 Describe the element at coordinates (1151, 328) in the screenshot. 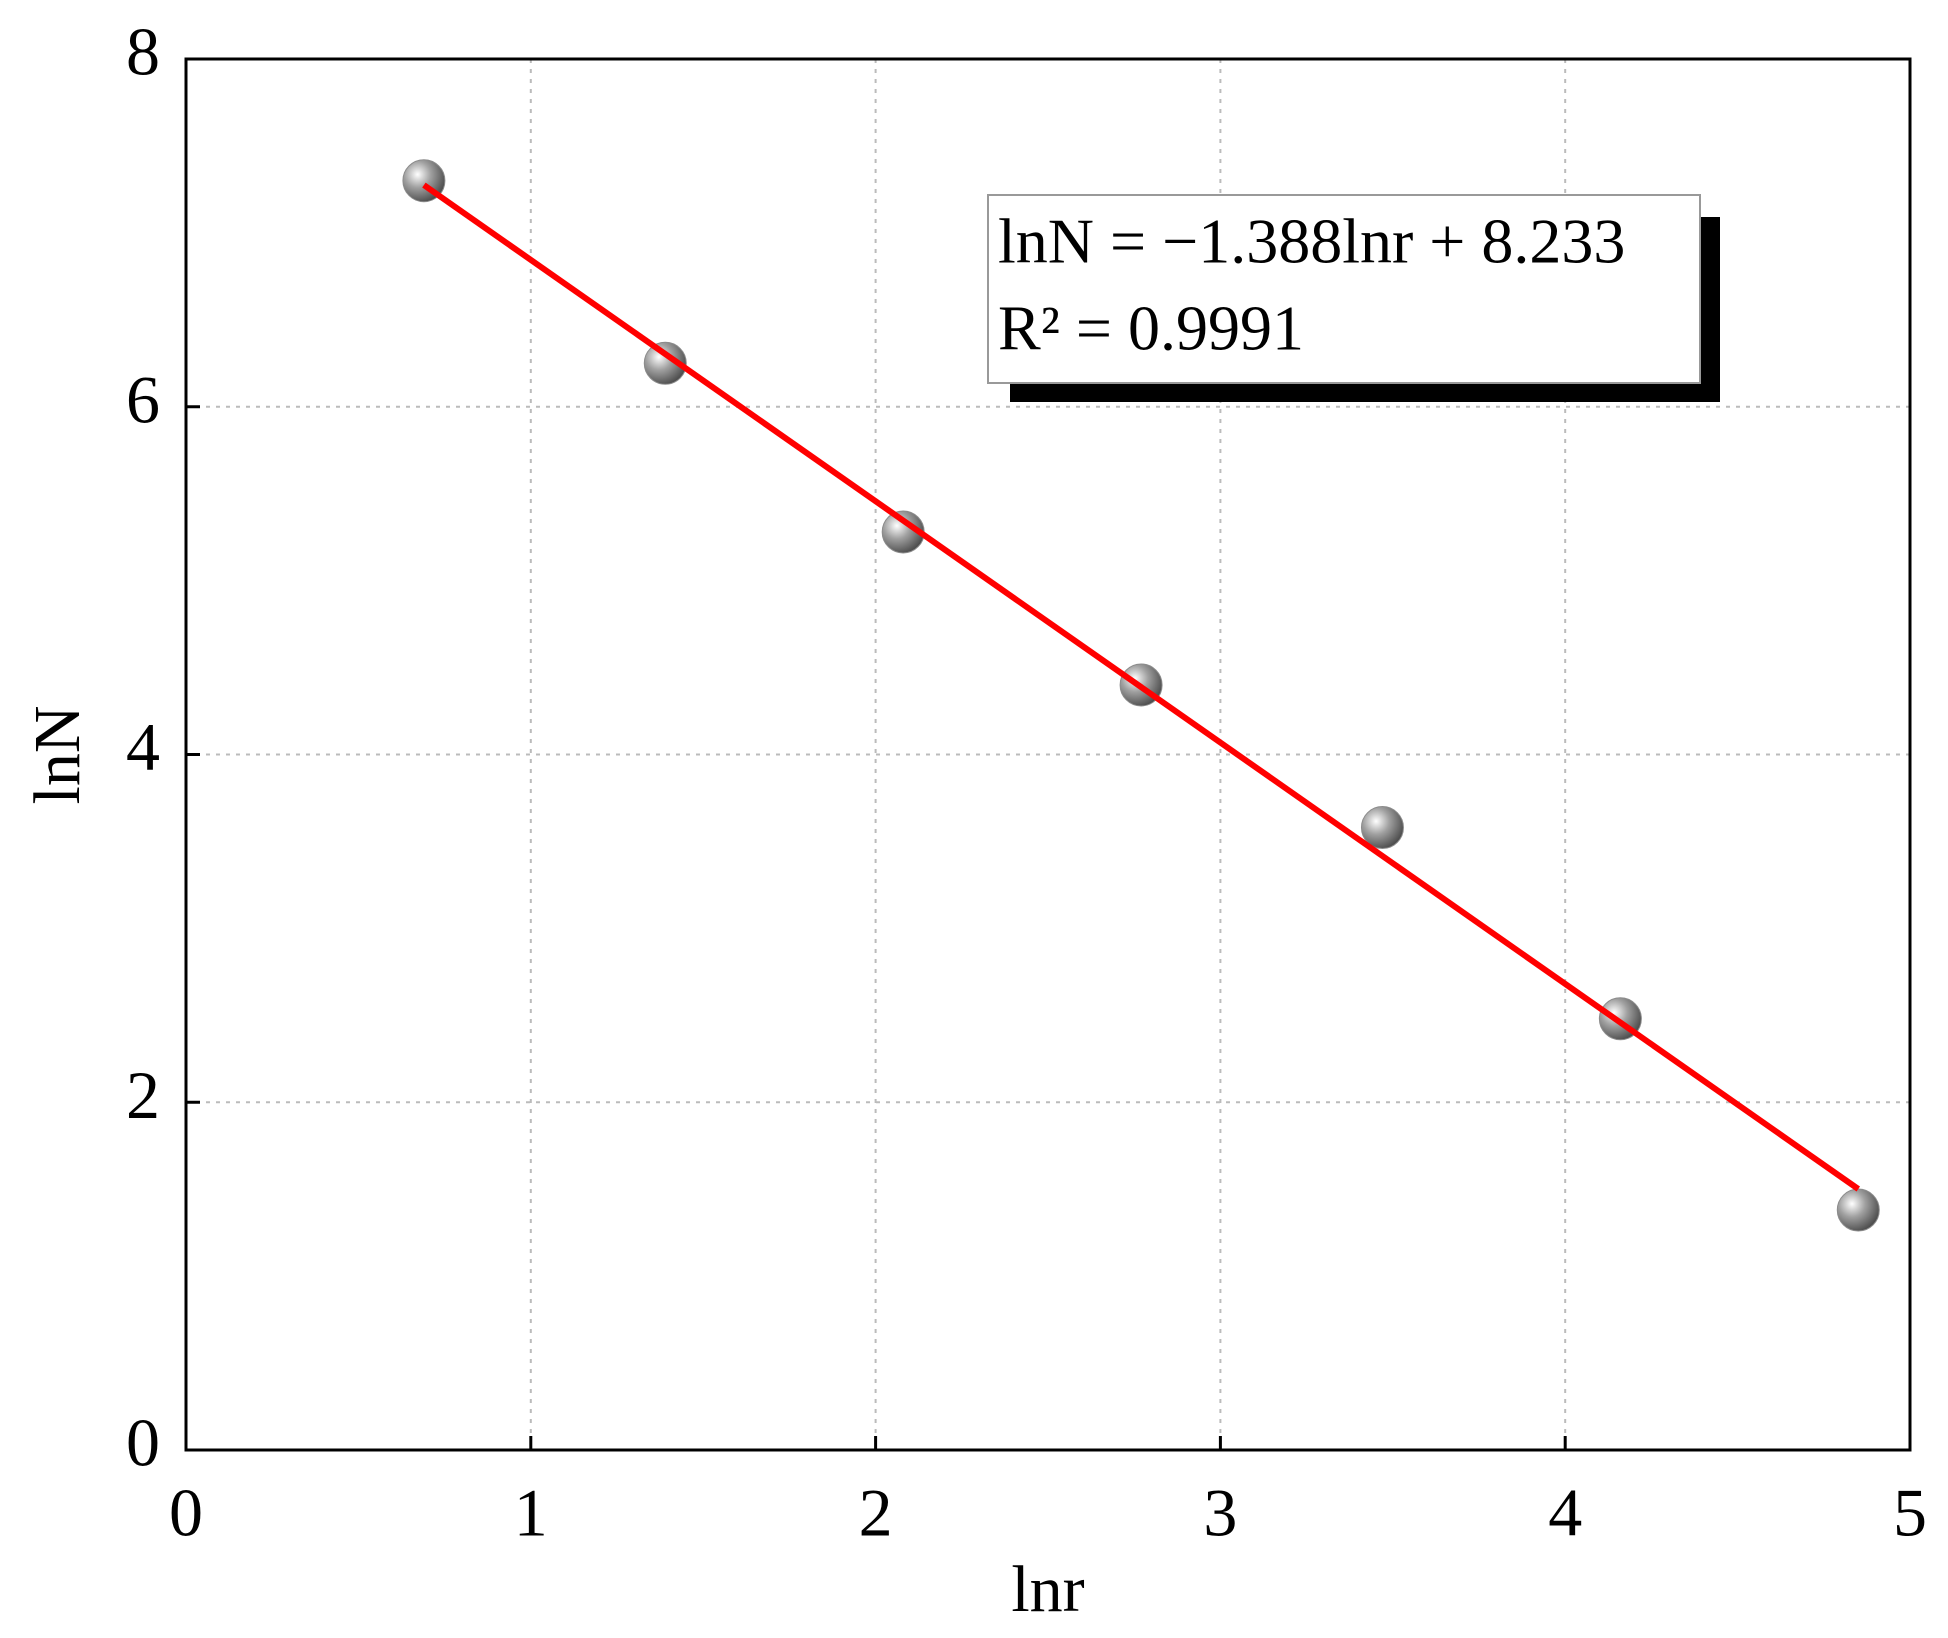

I see `annotation: R² = 0.9991` at that location.